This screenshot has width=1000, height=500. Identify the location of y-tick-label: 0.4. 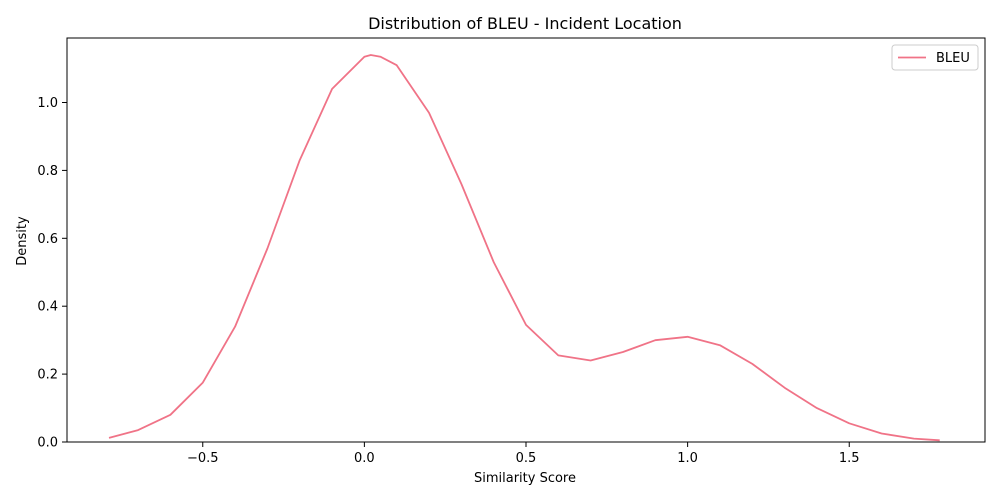
(47, 307).